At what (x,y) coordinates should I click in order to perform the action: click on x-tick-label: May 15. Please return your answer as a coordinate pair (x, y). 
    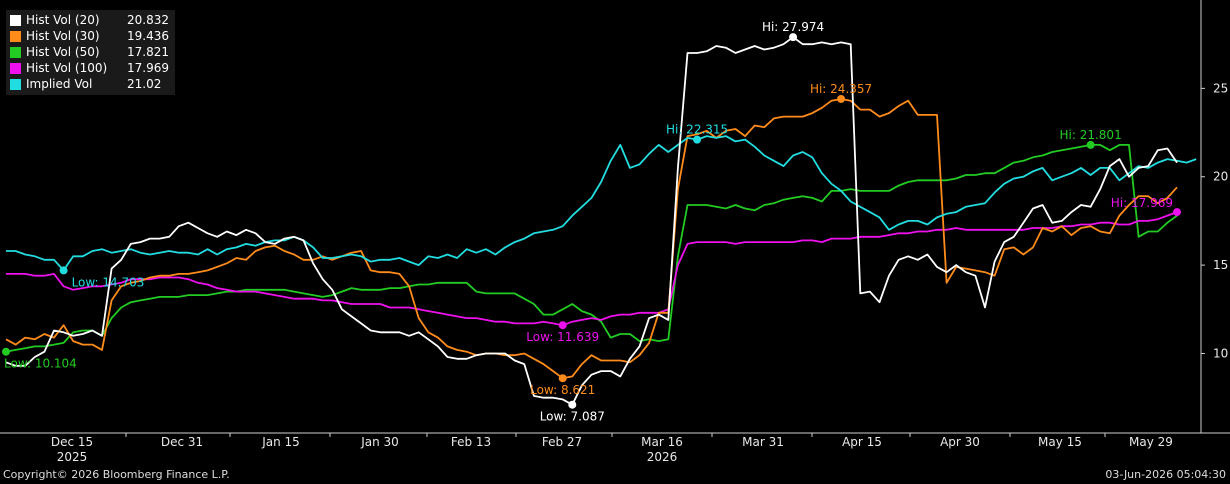
    Looking at the image, I should click on (1060, 442).